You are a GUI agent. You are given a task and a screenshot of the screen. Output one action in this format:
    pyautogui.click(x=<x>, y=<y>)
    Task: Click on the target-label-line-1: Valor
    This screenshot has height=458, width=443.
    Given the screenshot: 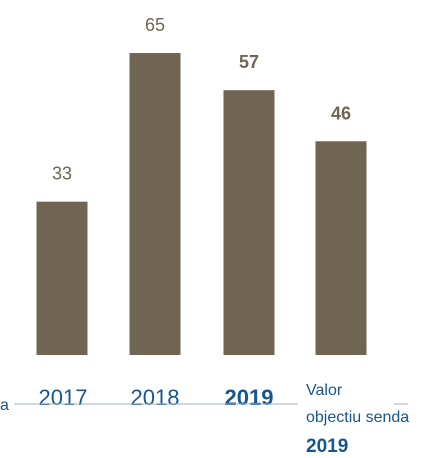 What is the action you would take?
    pyautogui.click(x=324, y=390)
    